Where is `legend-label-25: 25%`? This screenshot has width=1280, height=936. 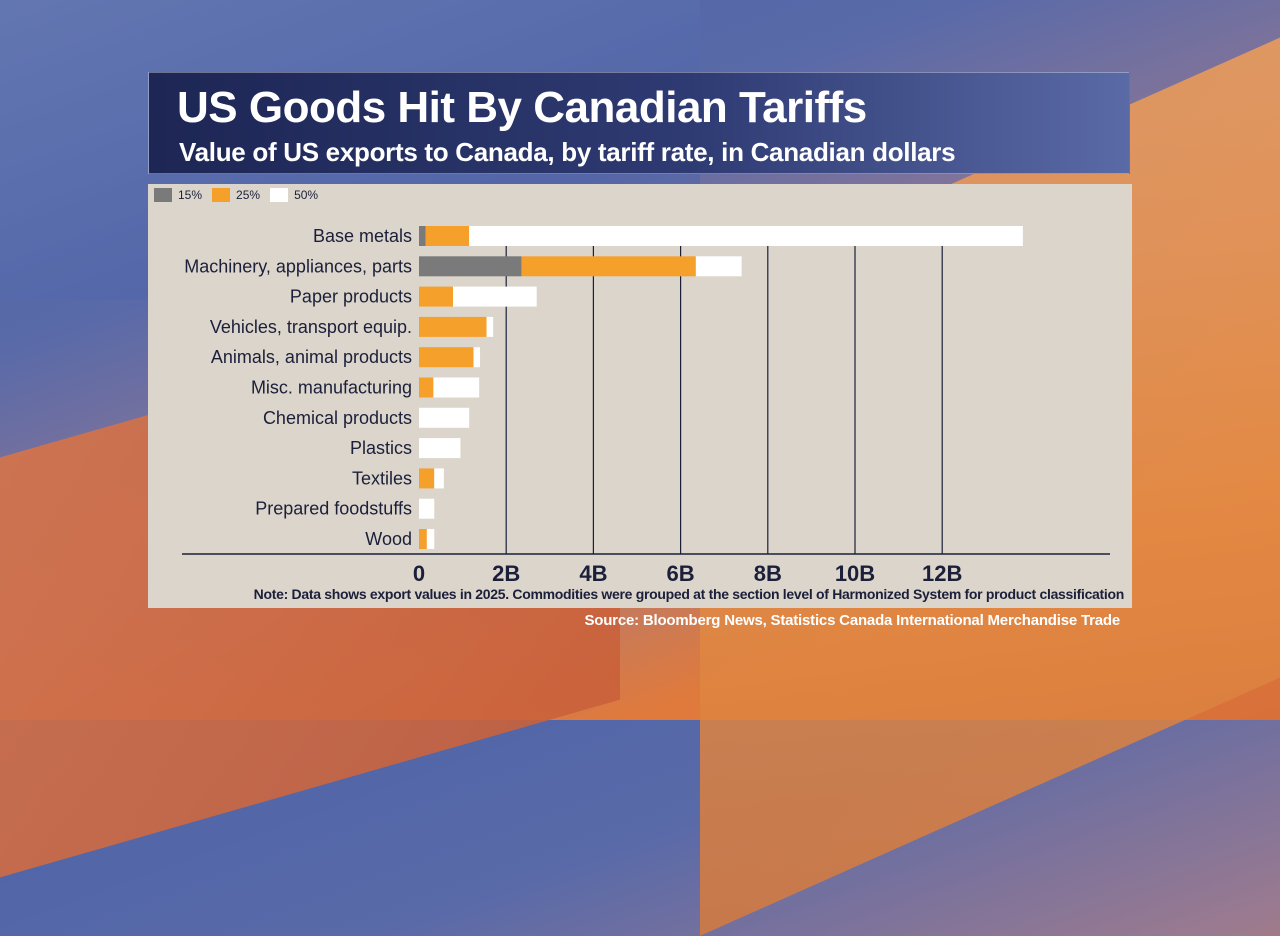
legend-label-25: 25% is located at coordinates (248, 195).